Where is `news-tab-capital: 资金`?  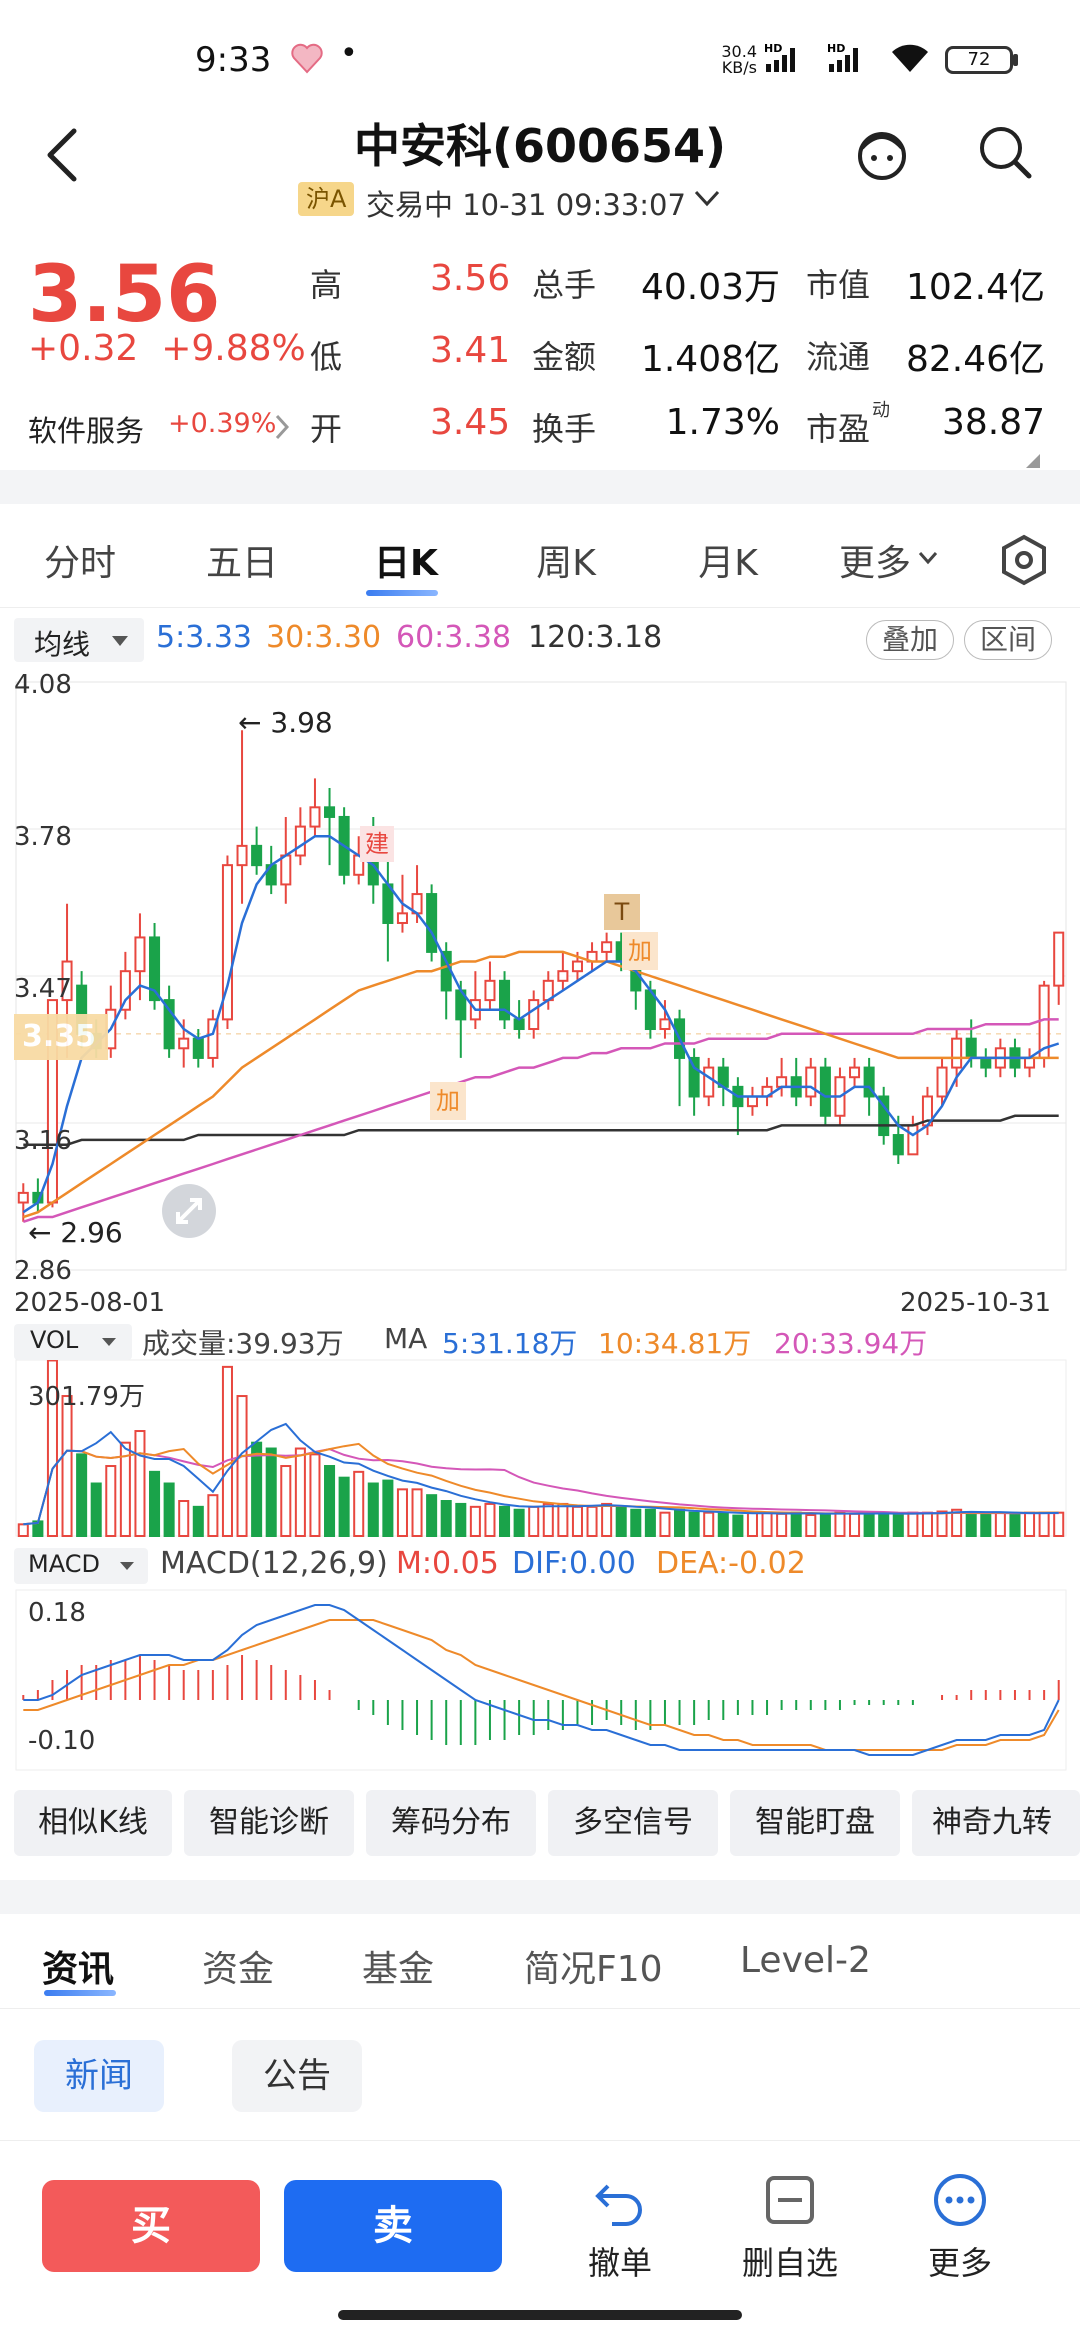 news-tab-capital: 资金 is located at coordinates (238, 1969).